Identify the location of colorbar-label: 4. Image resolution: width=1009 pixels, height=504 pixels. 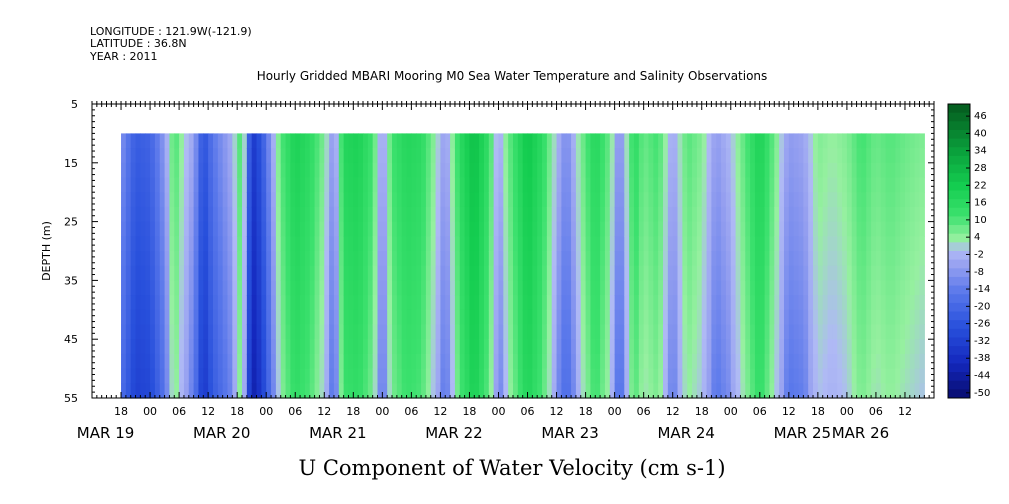
(977, 237).